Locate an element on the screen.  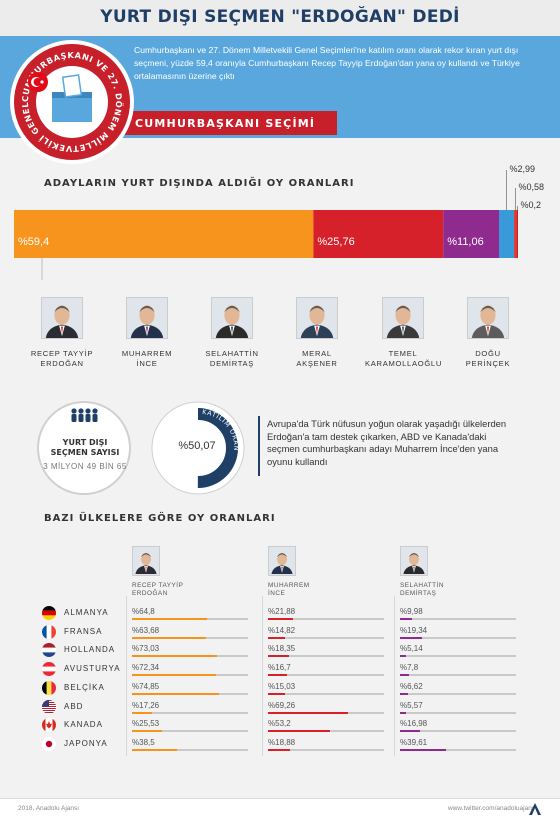
turkish-flag-icon is located at coordinates (38, 82).